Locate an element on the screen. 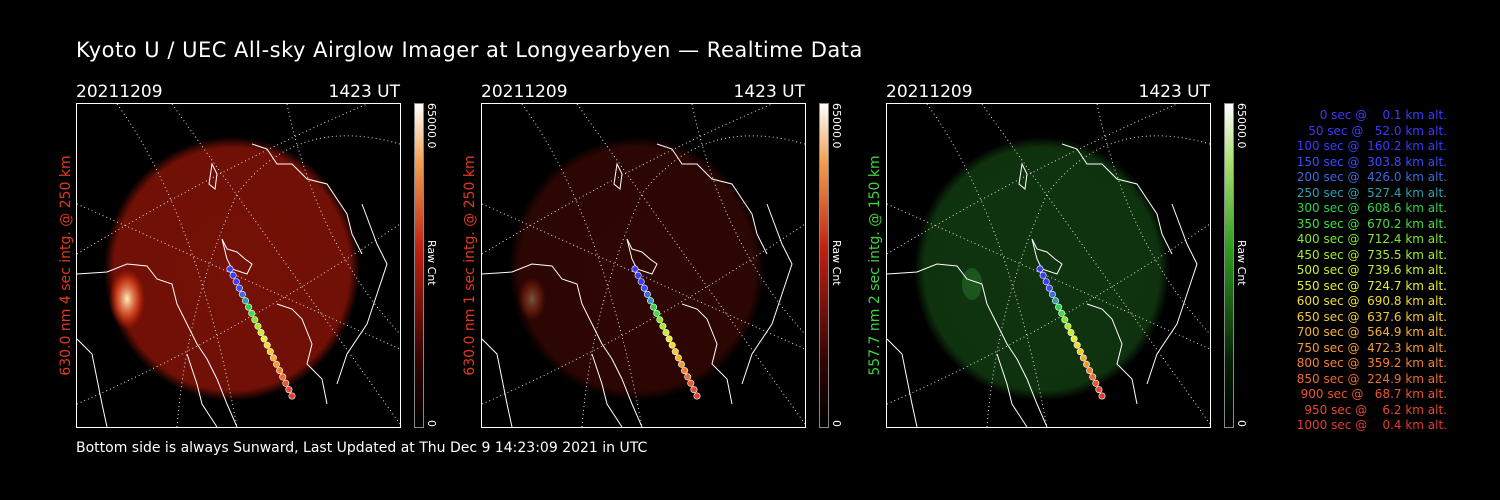 The image size is (1500, 500). panel-3-date: 20211209 is located at coordinates (929, 92).